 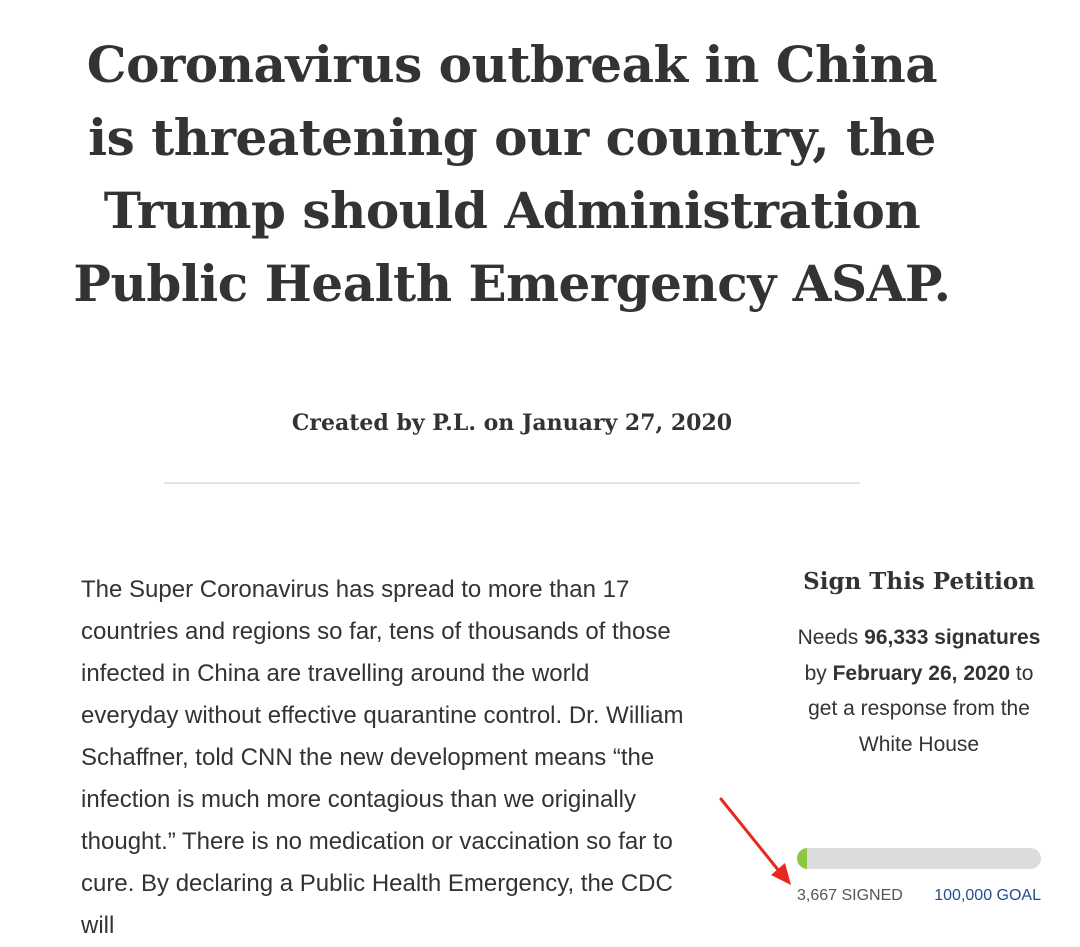 I want to click on needs-deadline: February 26, 2020, so click(x=921, y=673).